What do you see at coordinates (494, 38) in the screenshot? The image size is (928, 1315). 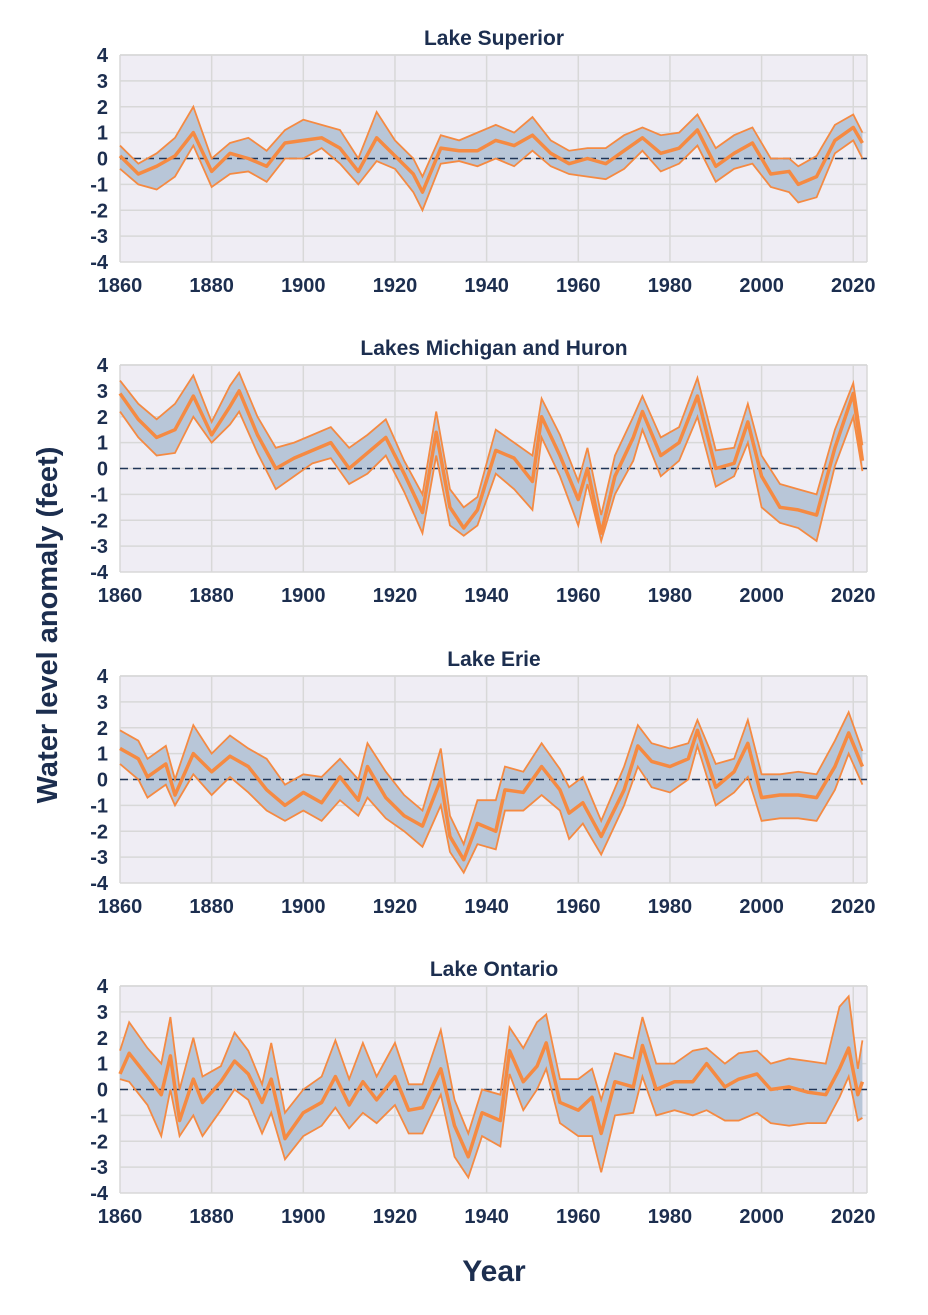 I see `panel-title: Lake Superior` at bounding box center [494, 38].